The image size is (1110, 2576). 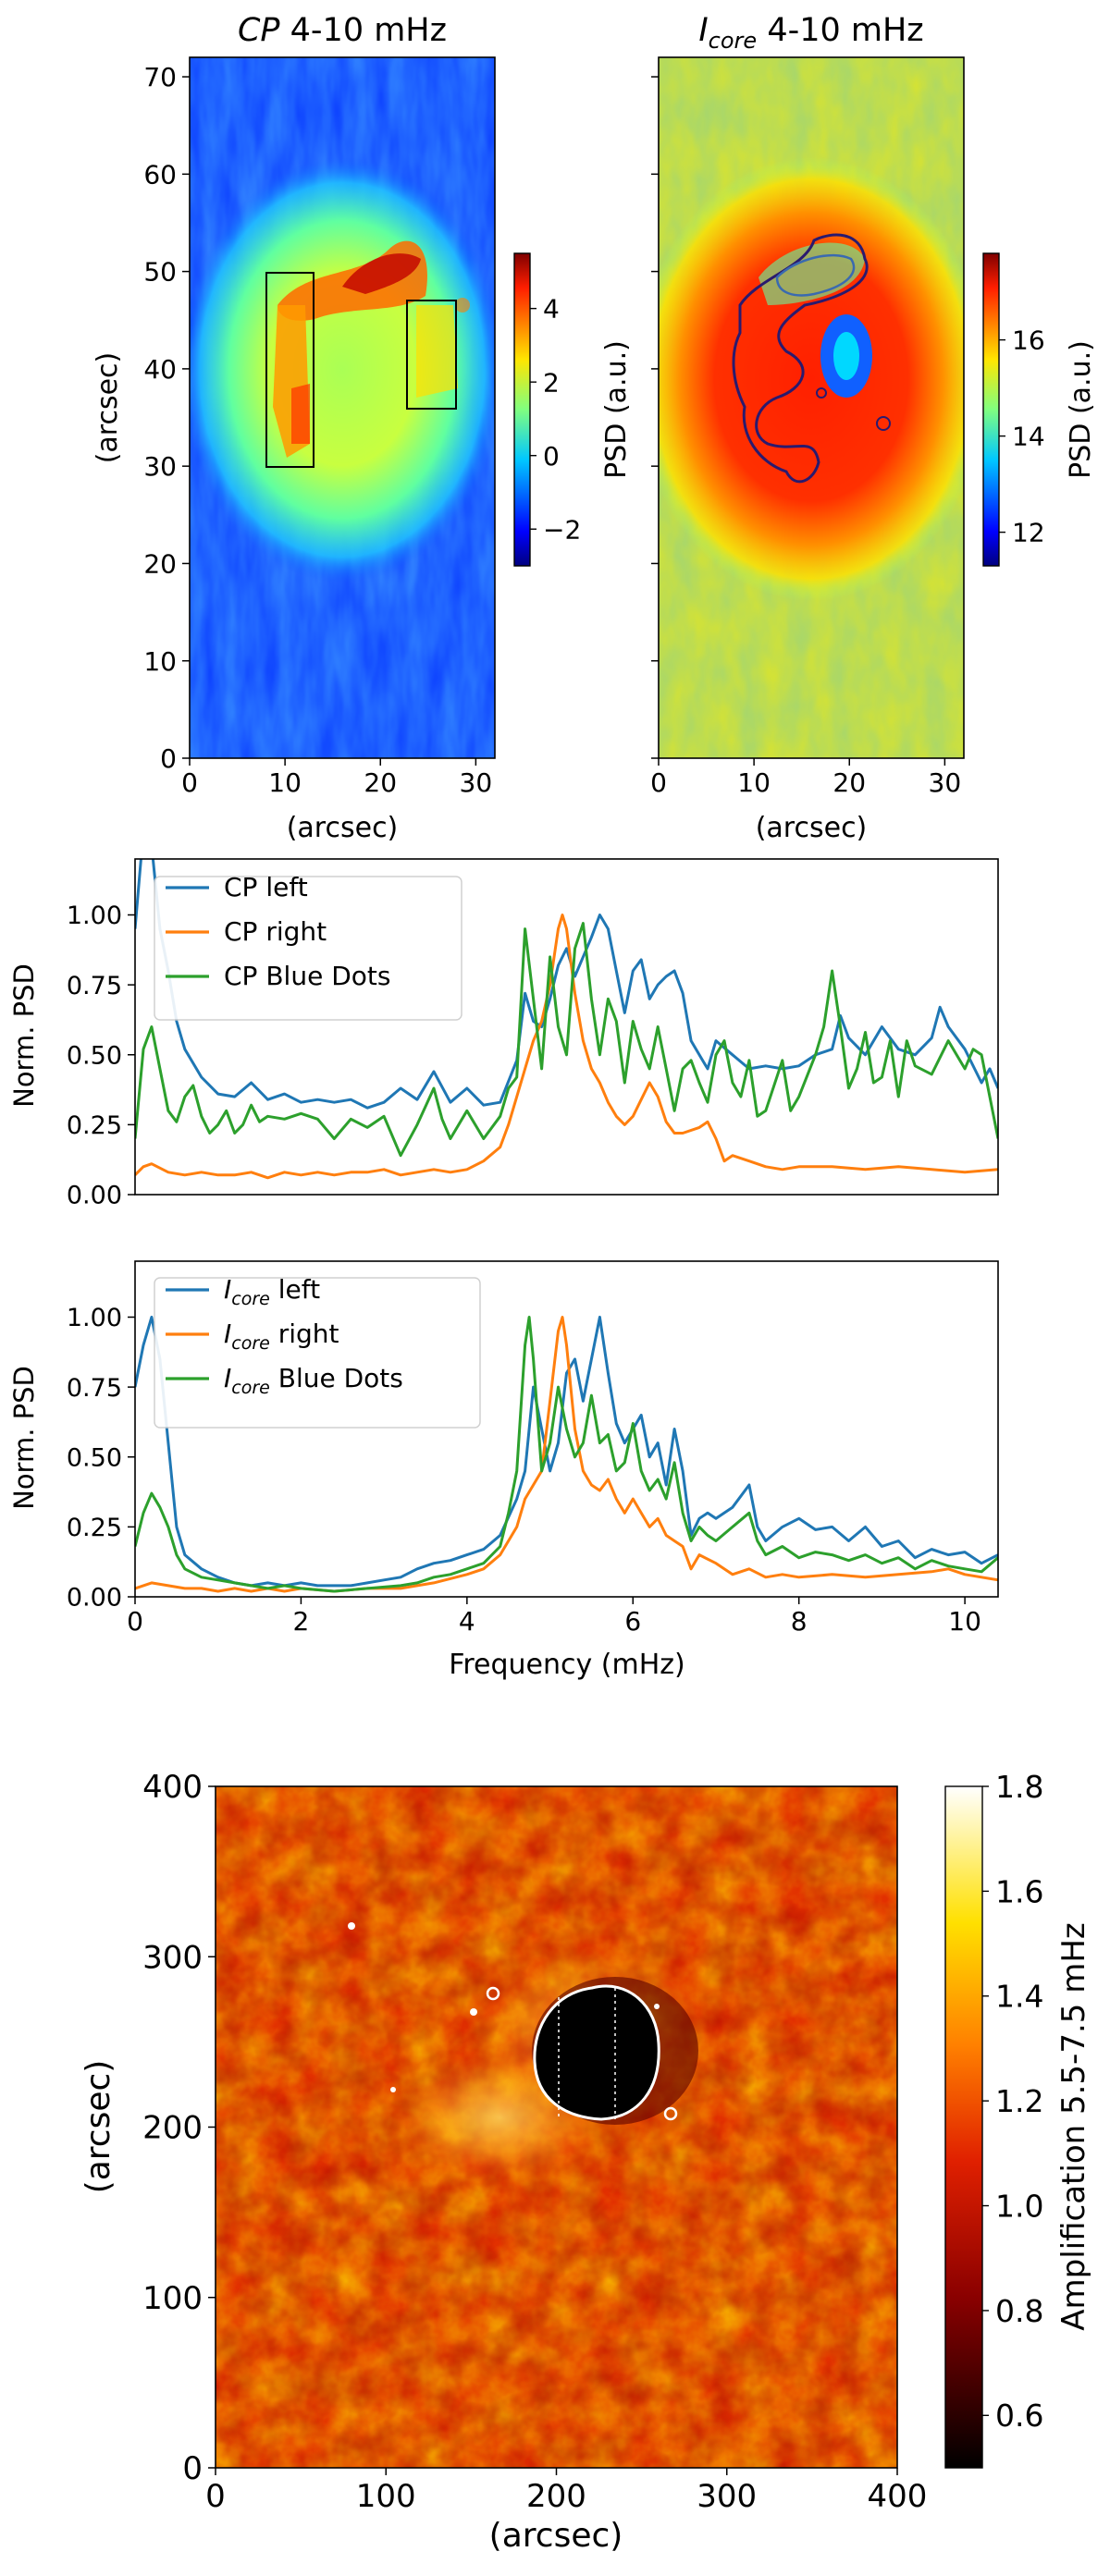 I want to click on amplification-colorbar-tick-label: 0.6, so click(x=1019, y=2416).